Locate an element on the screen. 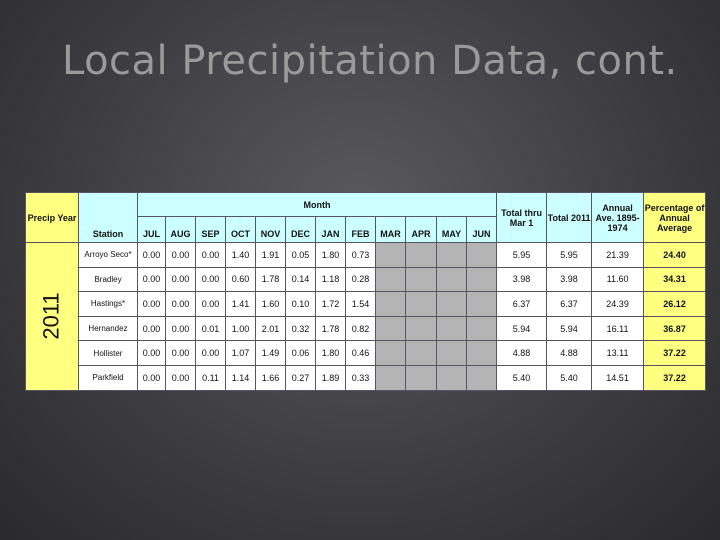 This screenshot has height=540, width=720. table-cell: JAN is located at coordinates (330, 229).